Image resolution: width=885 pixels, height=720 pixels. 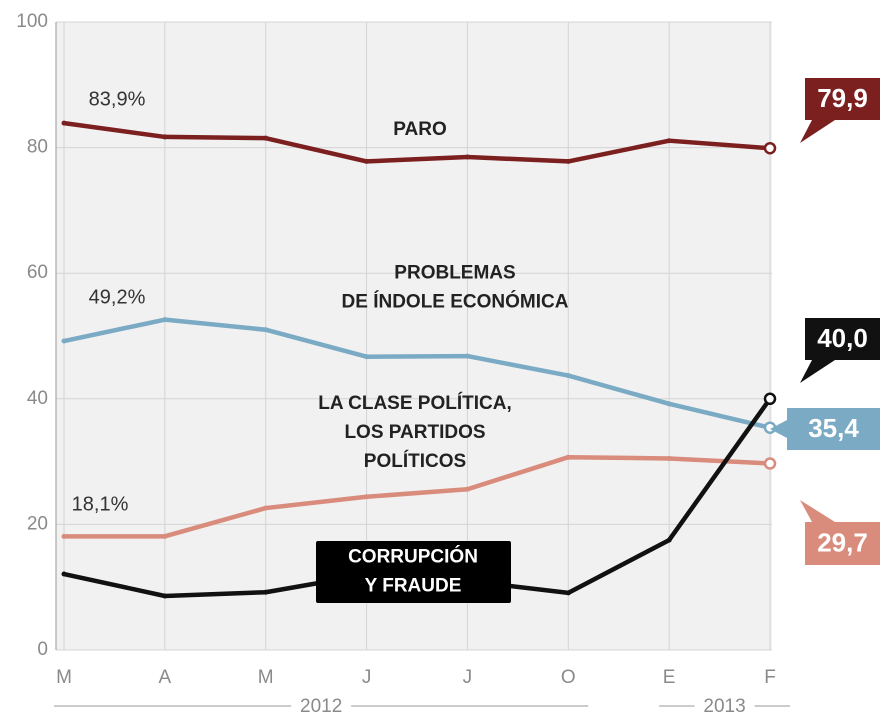 I want to click on series-label-box, so click(x=413, y=572).